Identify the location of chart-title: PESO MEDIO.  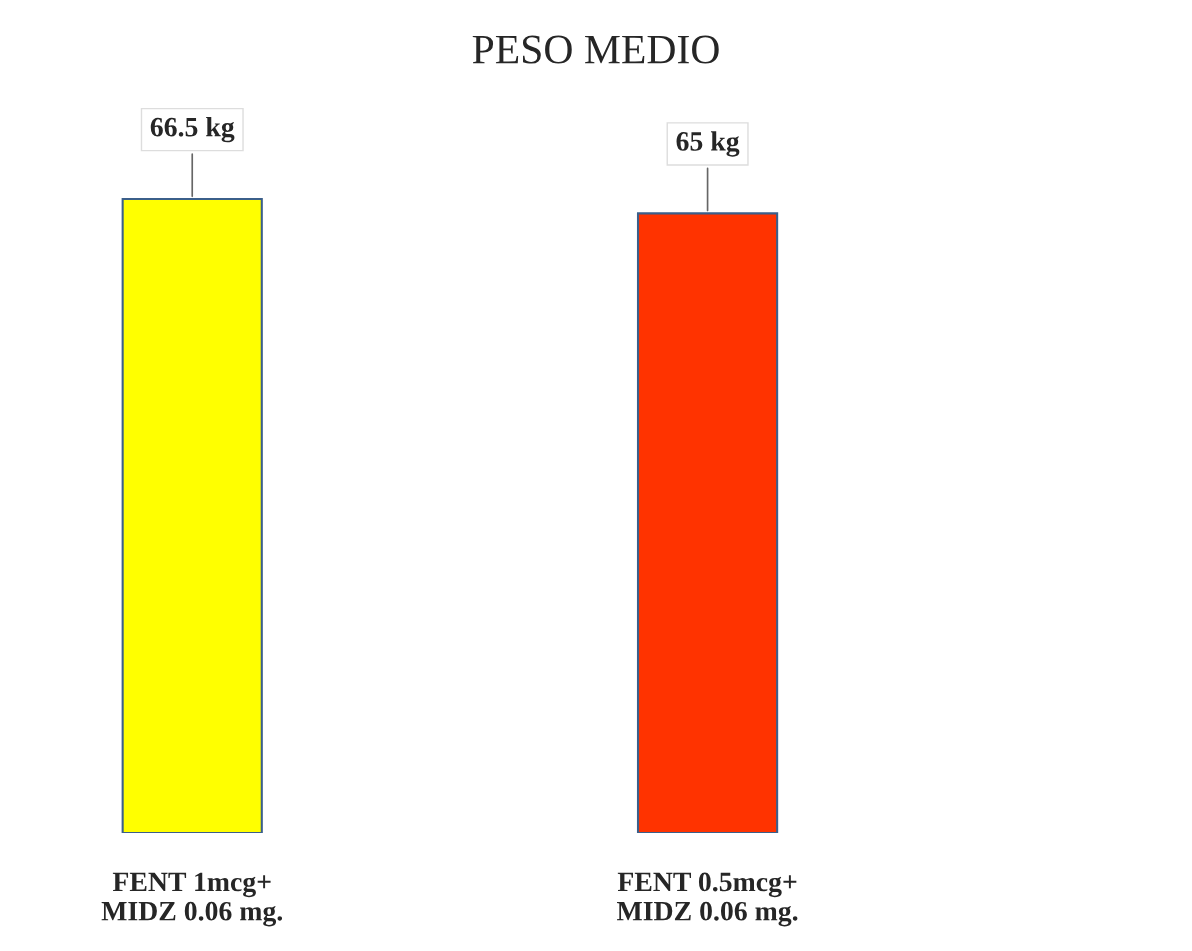
(595, 49).